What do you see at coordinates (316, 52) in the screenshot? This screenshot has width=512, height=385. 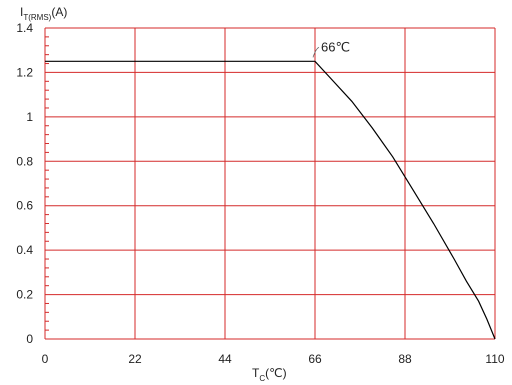 I see `annotation-leader` at bounding box center [316, 52].